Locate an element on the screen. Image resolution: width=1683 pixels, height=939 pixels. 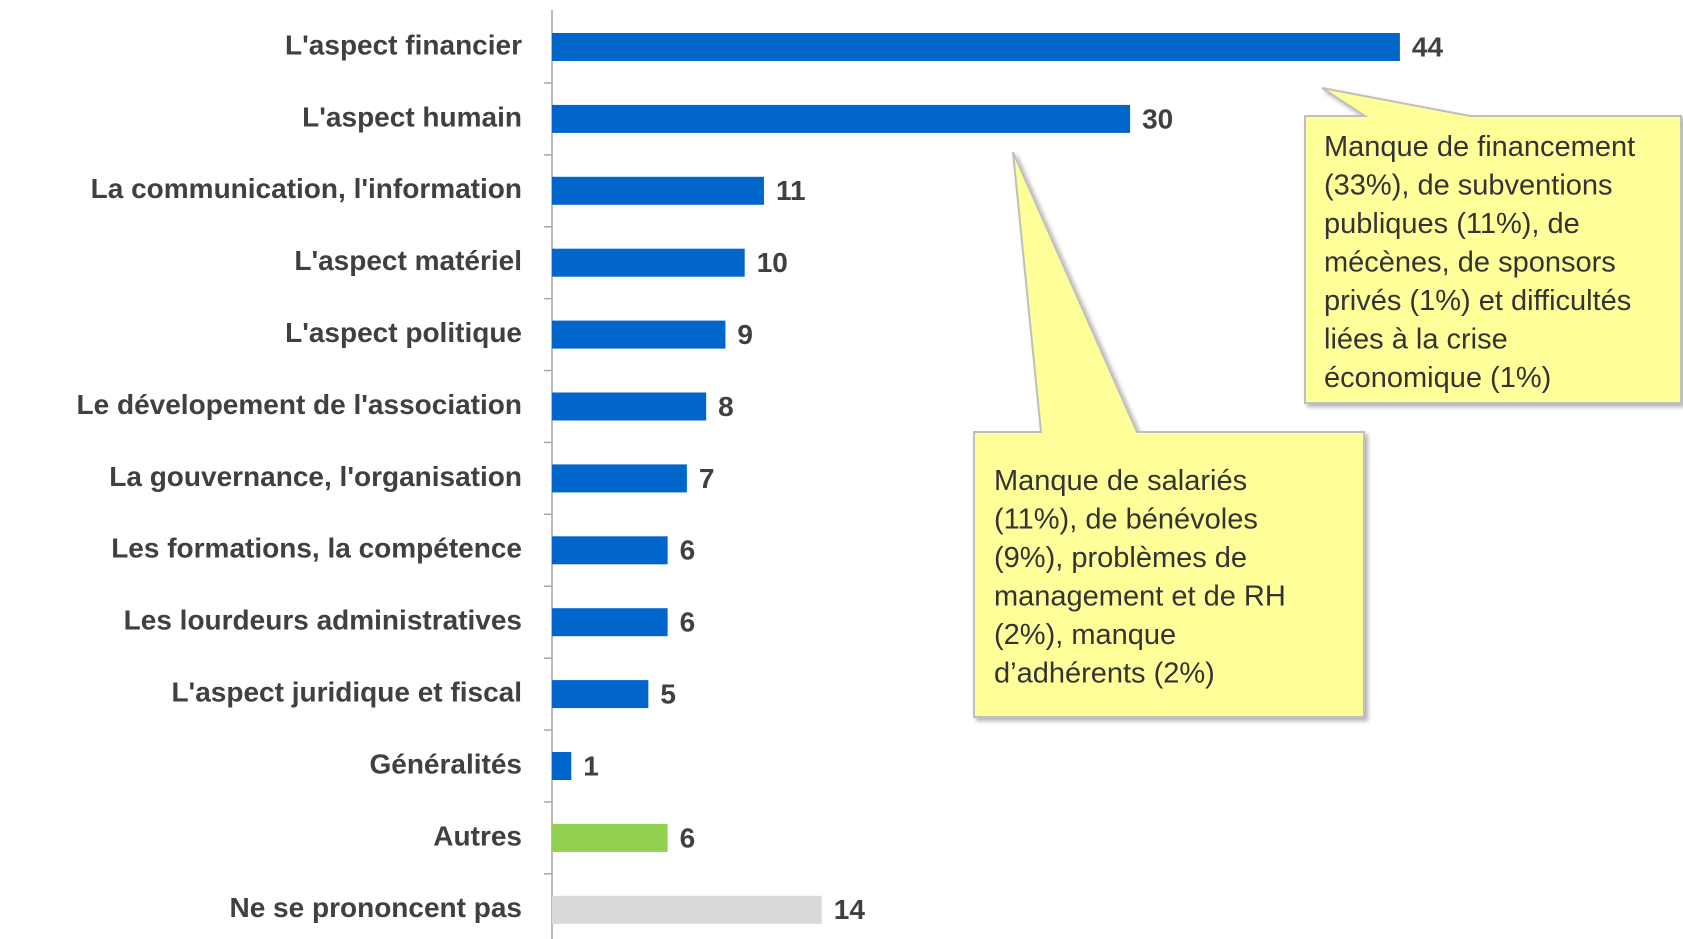
category-label: La communication, l'information is located at coordinates (306, 188).